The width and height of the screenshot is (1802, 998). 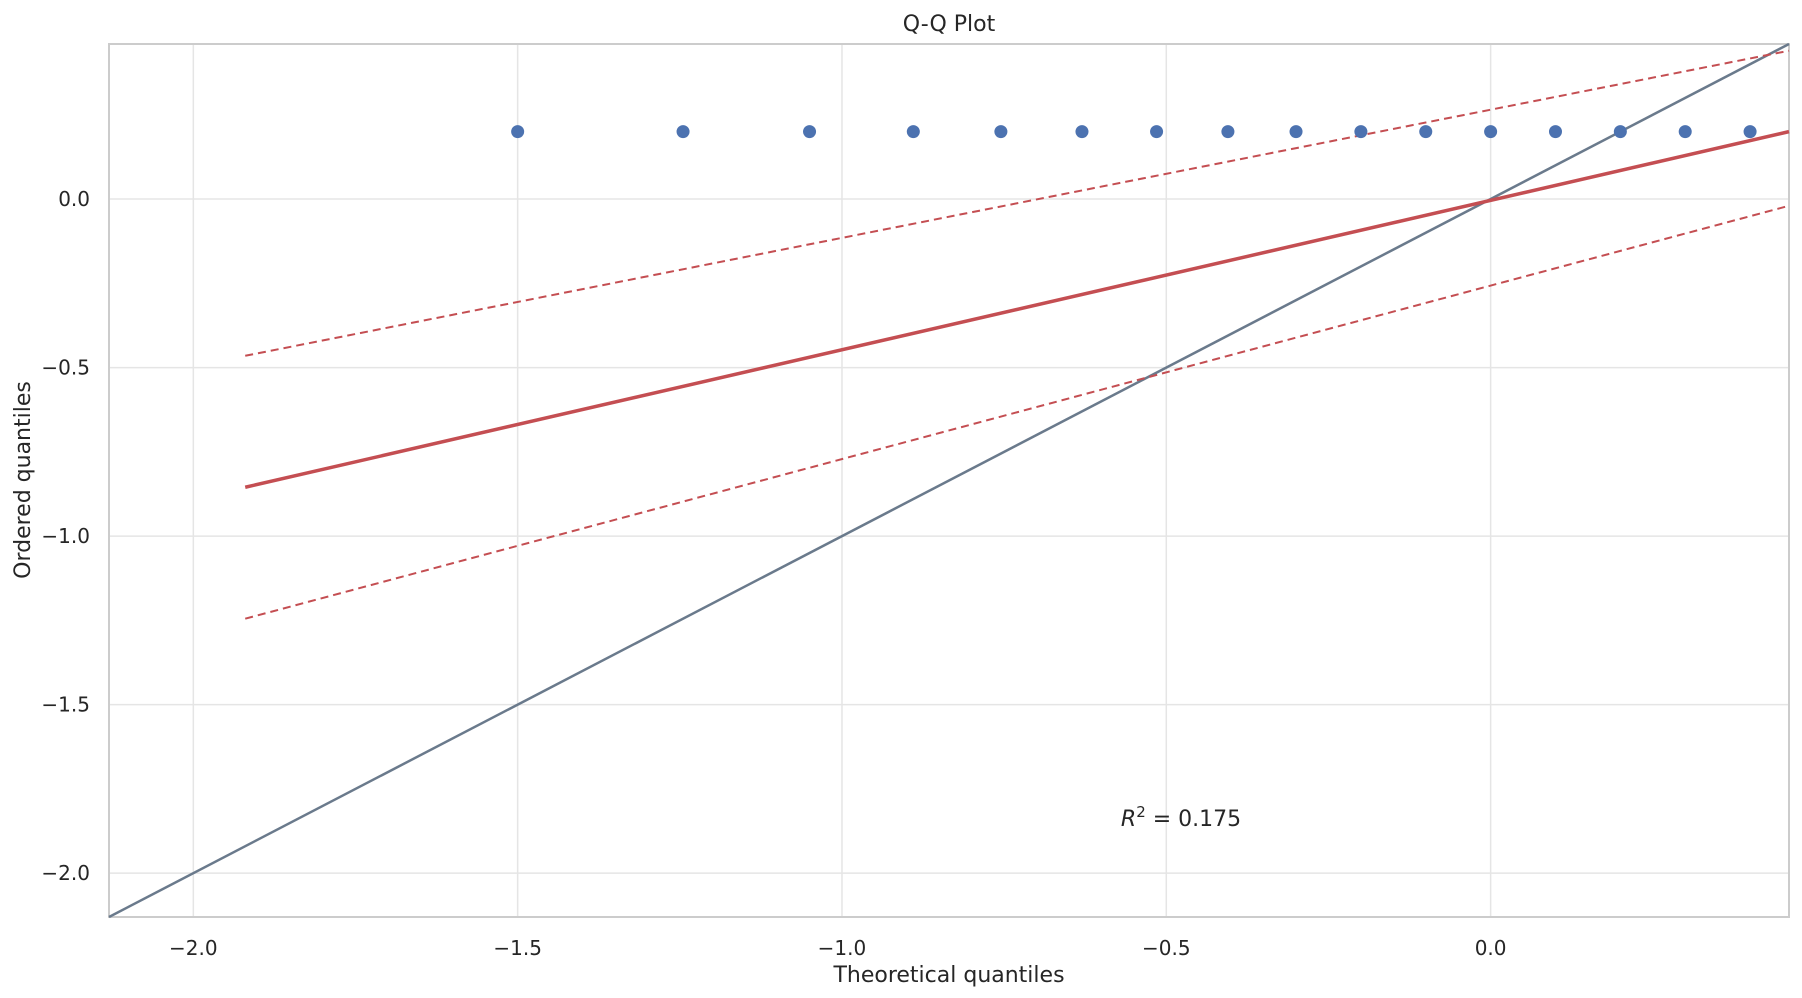 What do you see at coordinates (65, 705) in the screenshot?
I see `y-tick-label: −1.5` at bounding box center [65, 705].